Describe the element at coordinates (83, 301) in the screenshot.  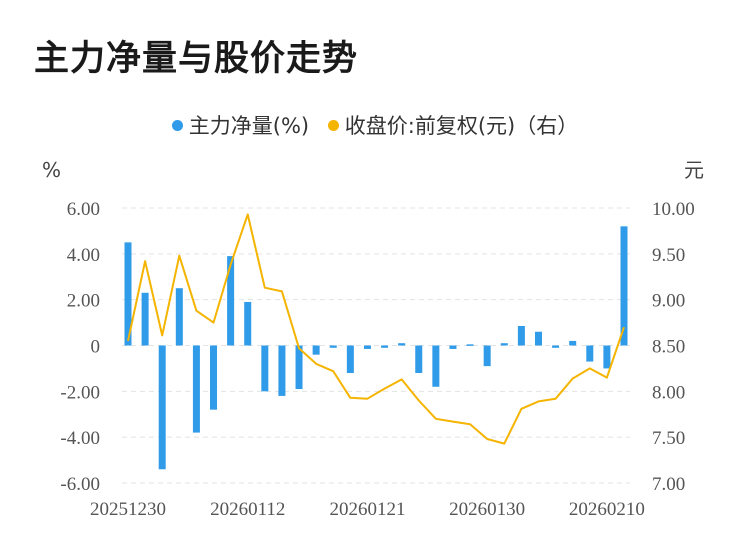
I see `y-left-tick-label: 2.00` at that location.